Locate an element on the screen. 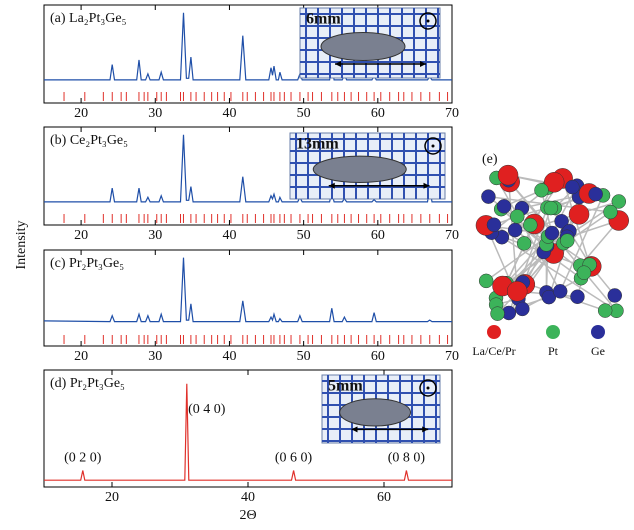 The width and height of the screenshot is (634, 530). peak-label: (0 4 0) is located at coordinates (207, 409).